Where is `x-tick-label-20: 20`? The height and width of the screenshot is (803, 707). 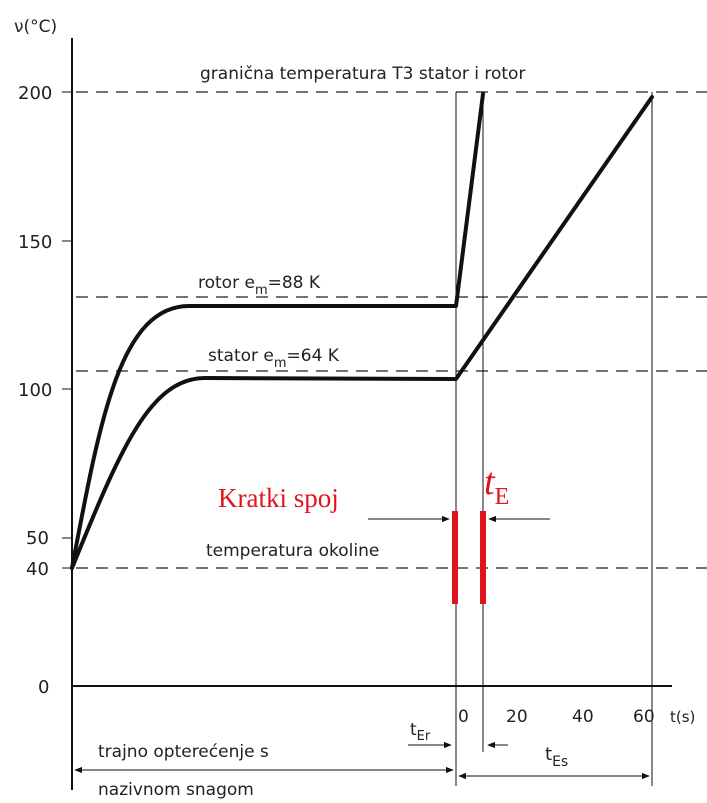
x-tick-label-20: 20 is located at coordinates (517, 717).